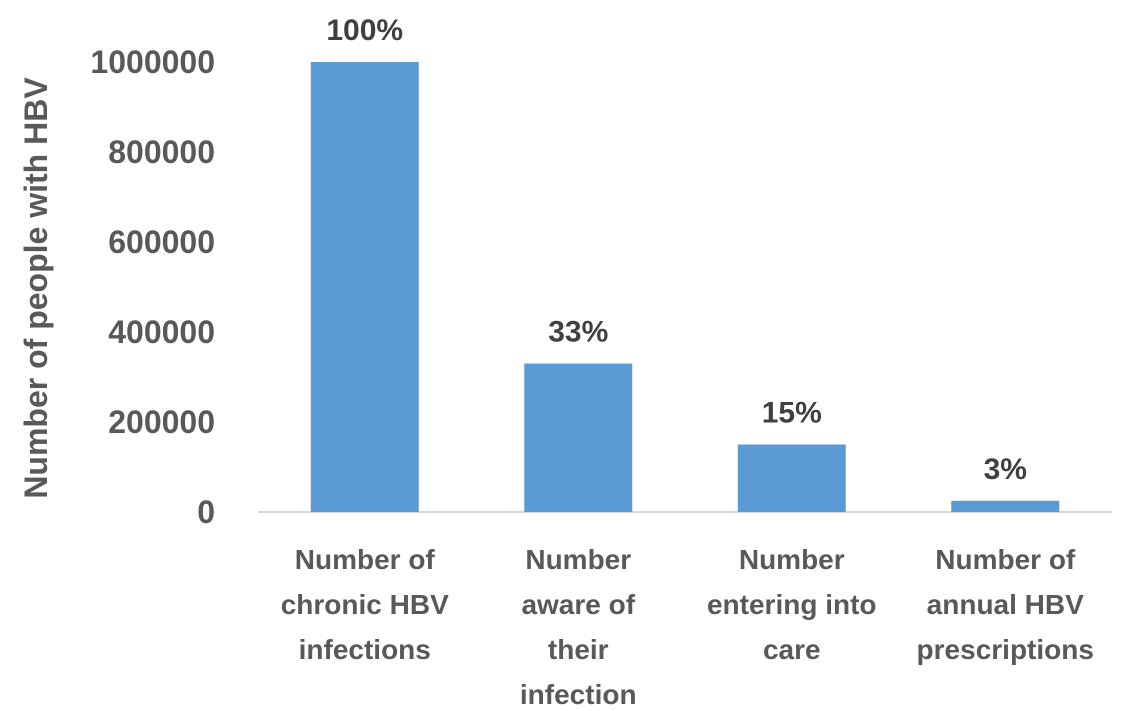  What do you see at coordinates (161, 332) in the screenshot?
I see `y-tick-label: 400000` at bounding box center [161, 332].